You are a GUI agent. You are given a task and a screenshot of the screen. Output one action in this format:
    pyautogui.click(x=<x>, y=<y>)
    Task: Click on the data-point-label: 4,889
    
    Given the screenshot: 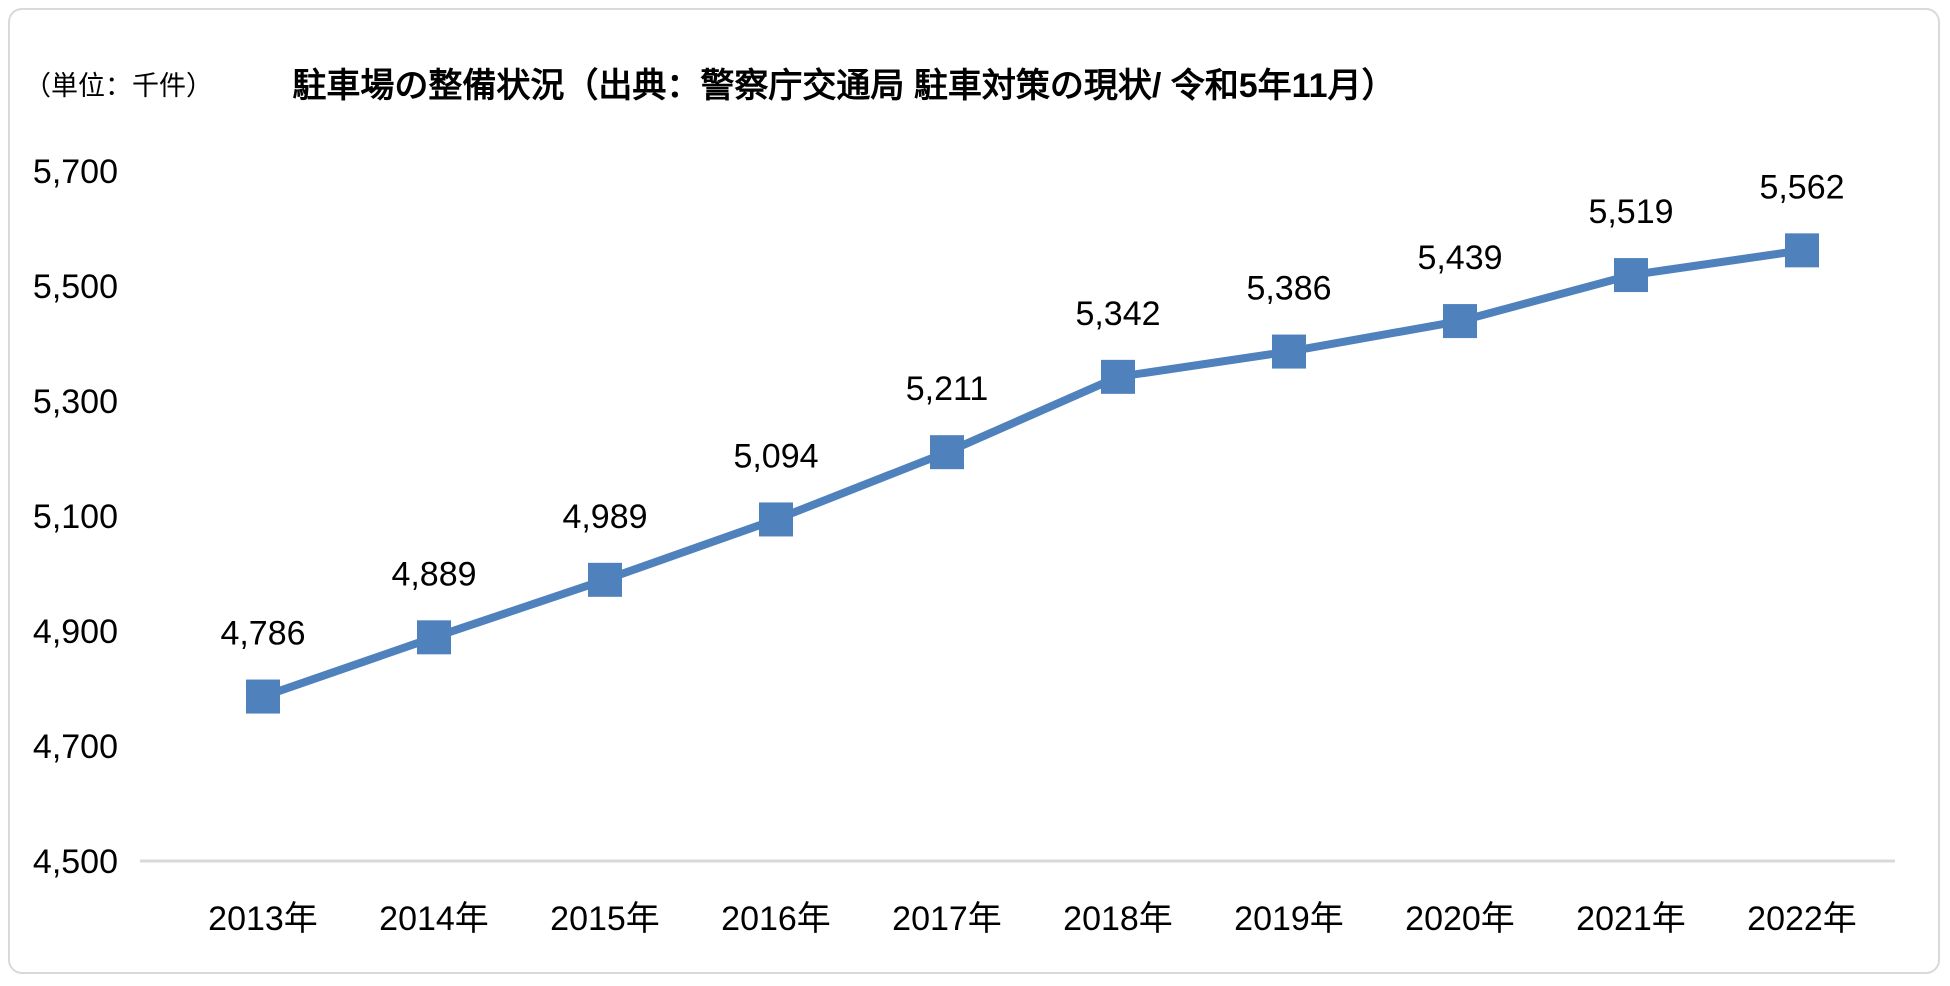 What is the action you would take?
    pyautogui.click(x=433, y=574)
    